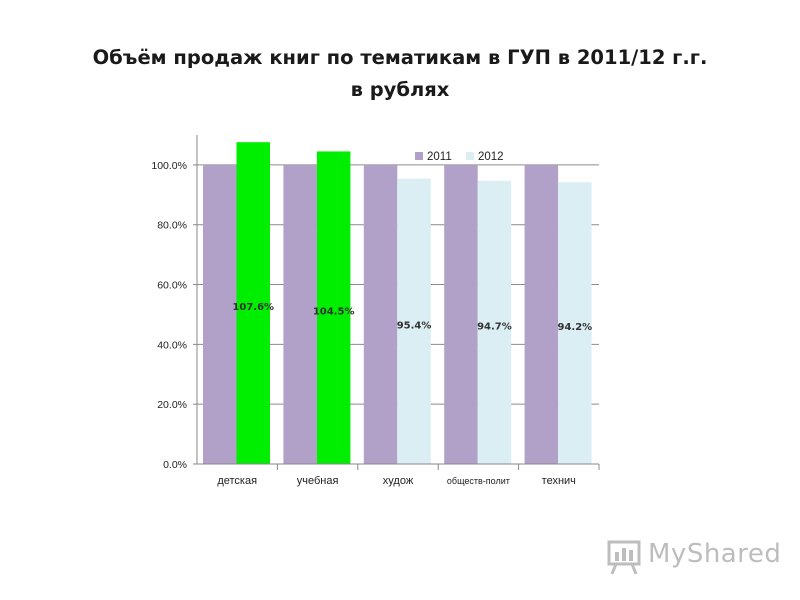 The width and height of the screenshot is (800, 600). I want to click on y-tick-label: 0.0%, so click(175, 465).